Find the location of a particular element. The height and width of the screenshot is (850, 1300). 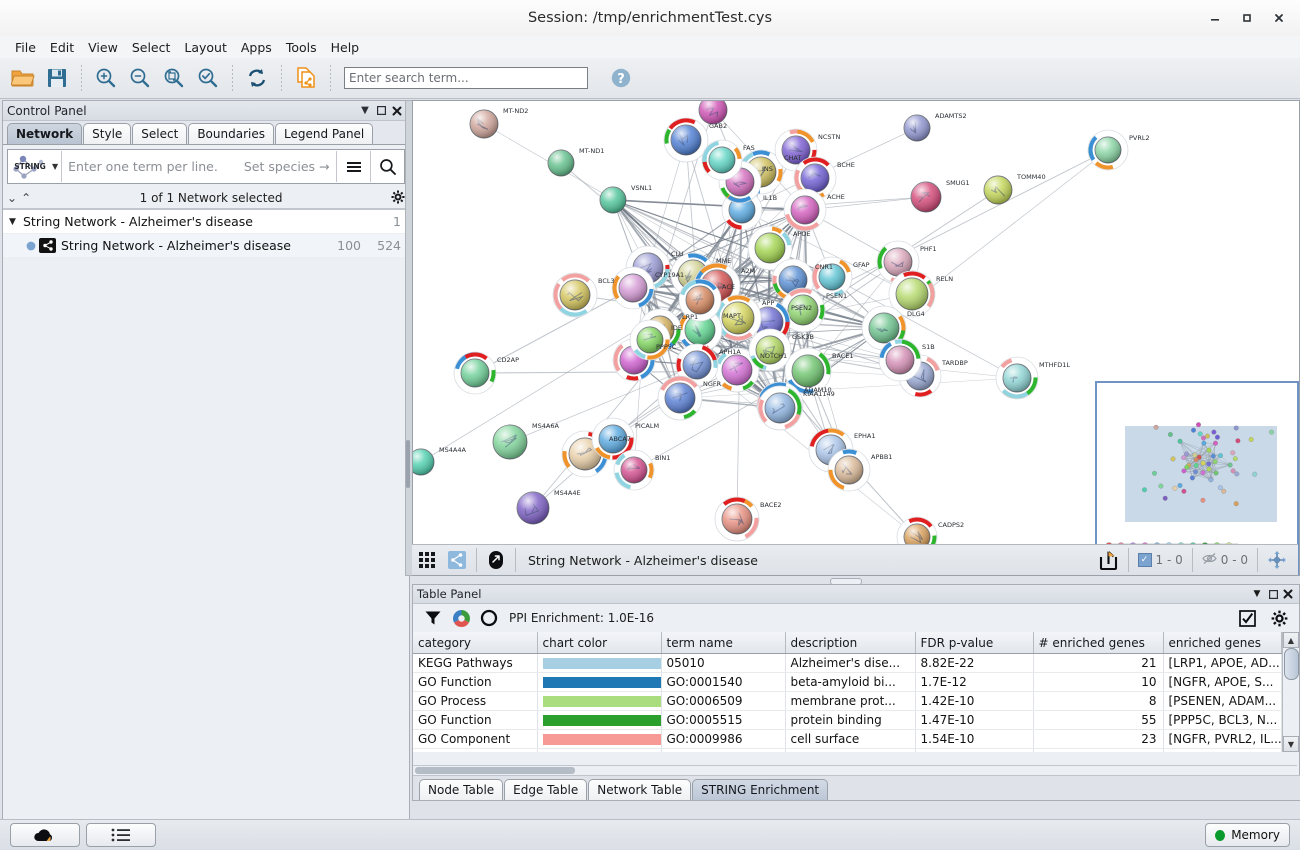

checkbox-icon is located at coordinates (1247, 618).